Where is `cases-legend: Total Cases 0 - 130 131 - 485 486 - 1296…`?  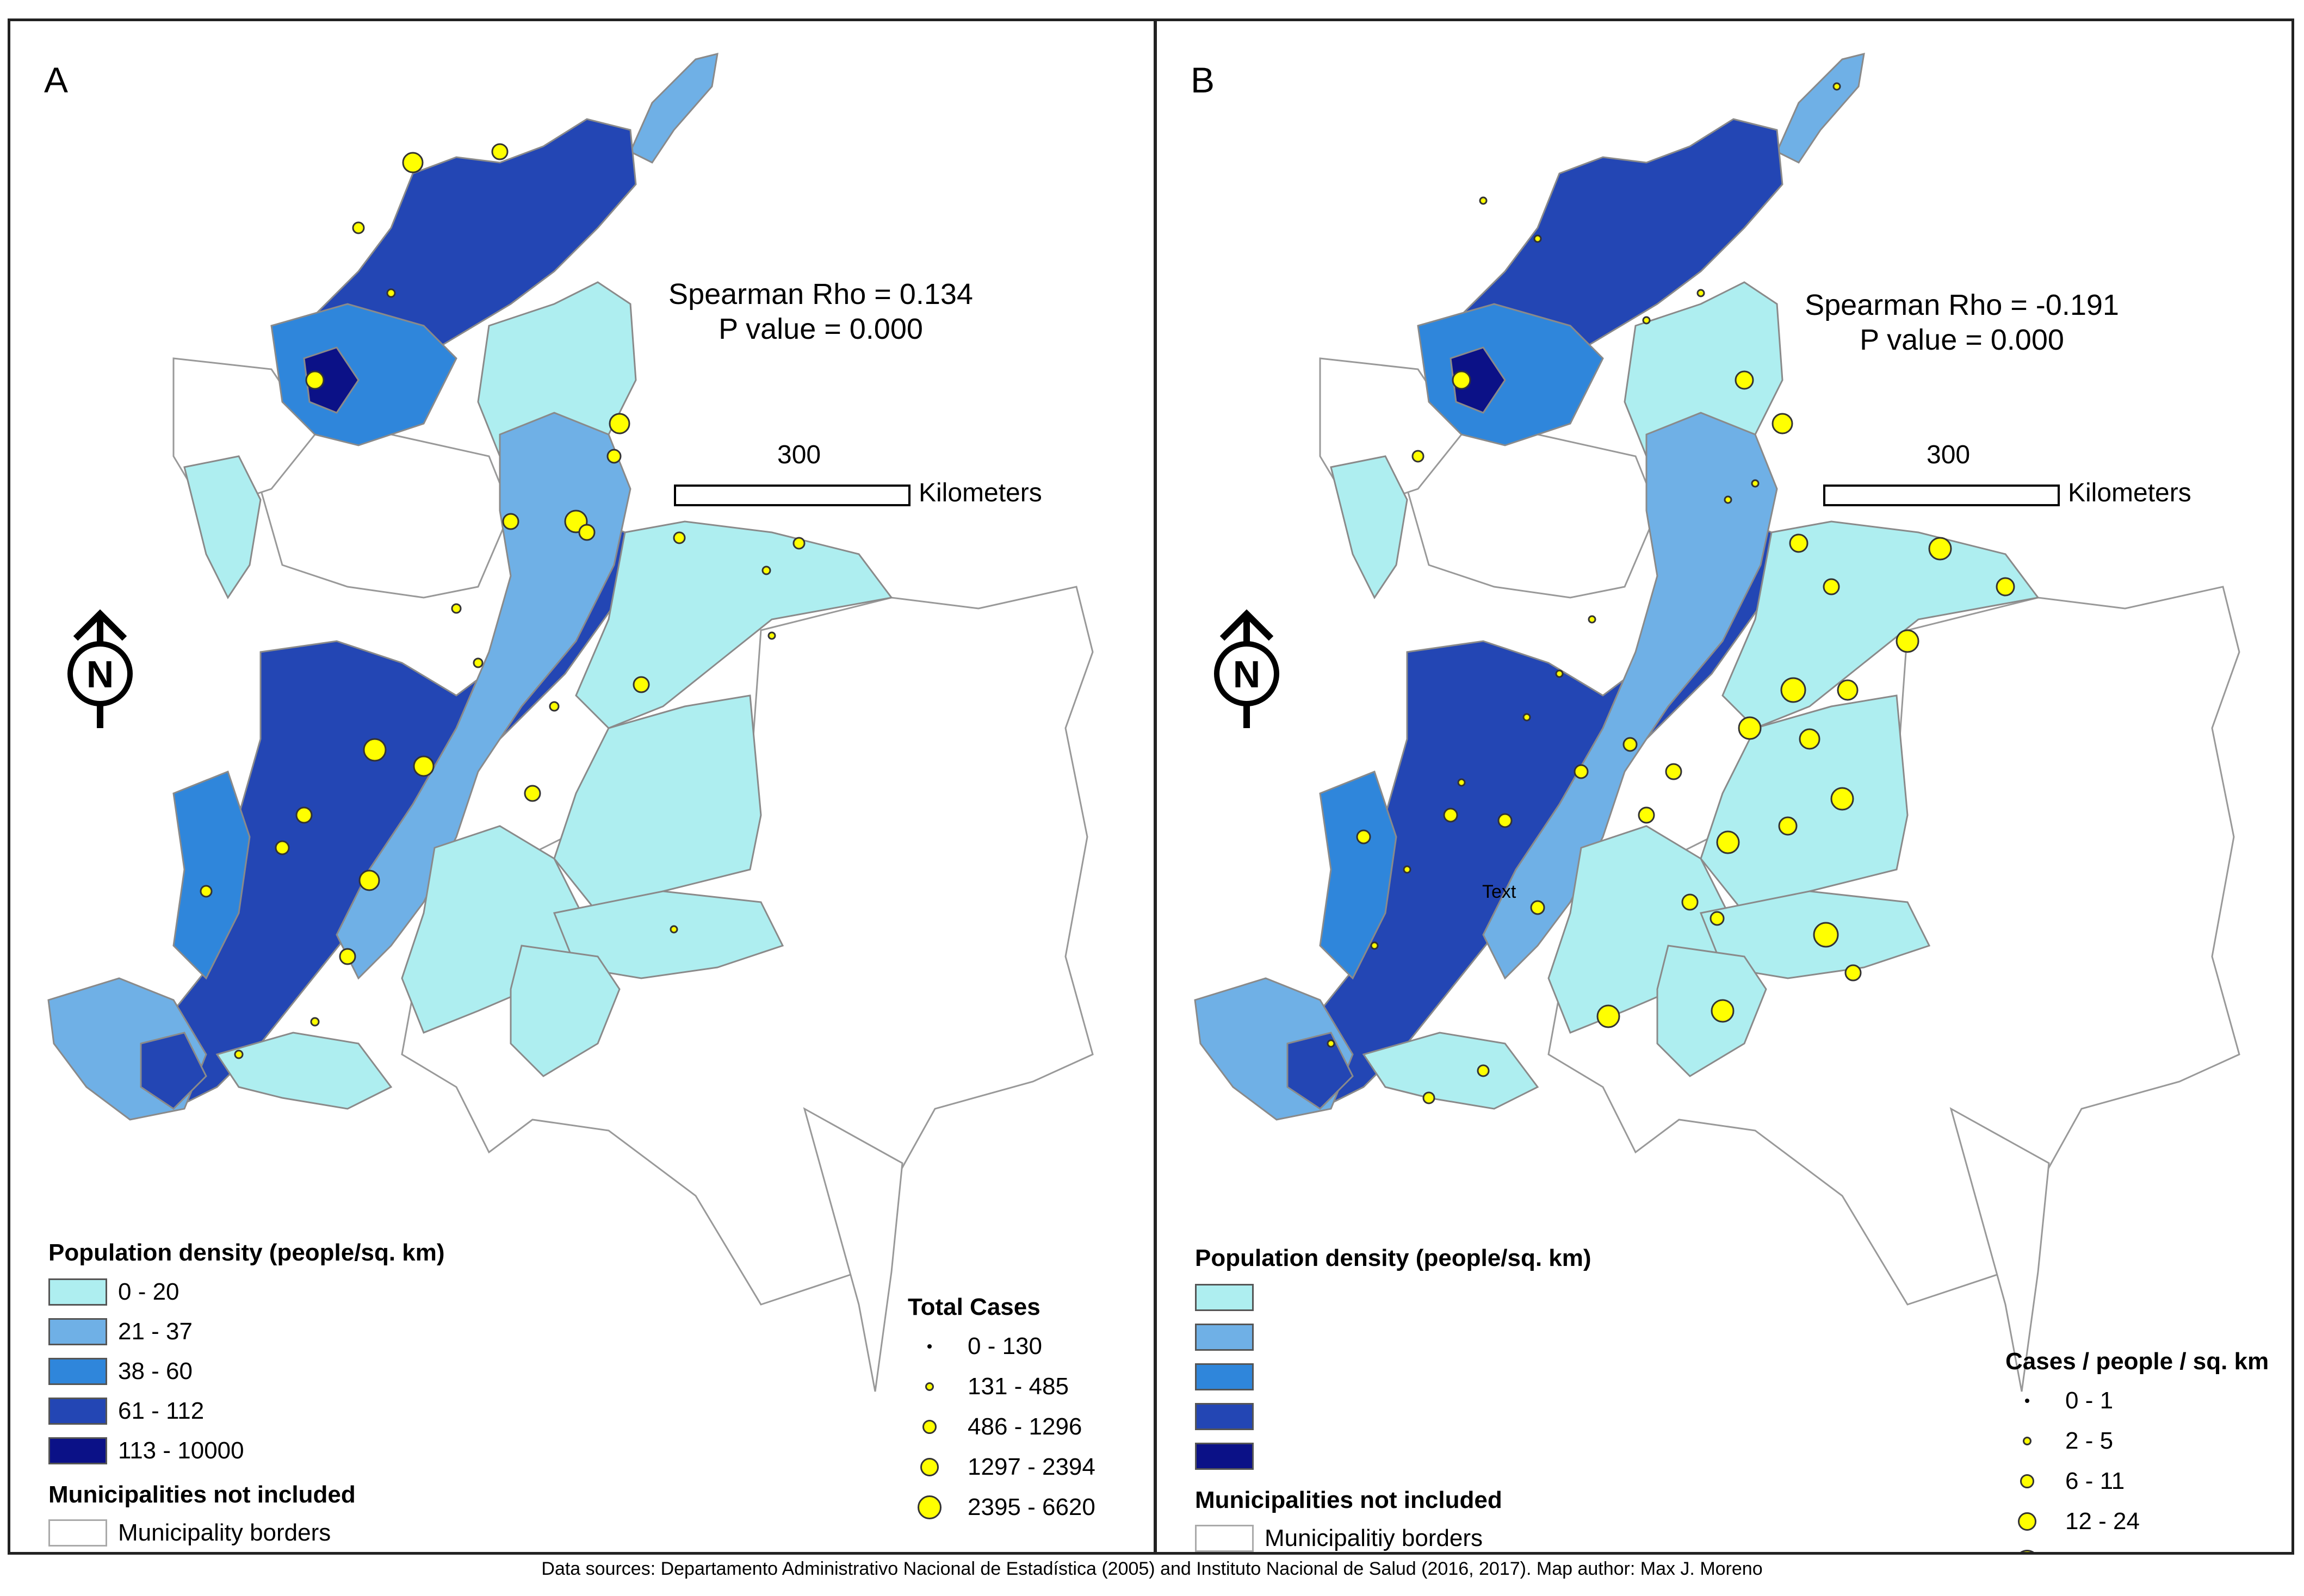
cases-legend: Total Cases 0 - 130 131 - 485 486 - 1296… is located at coordinates (1002, 1407).